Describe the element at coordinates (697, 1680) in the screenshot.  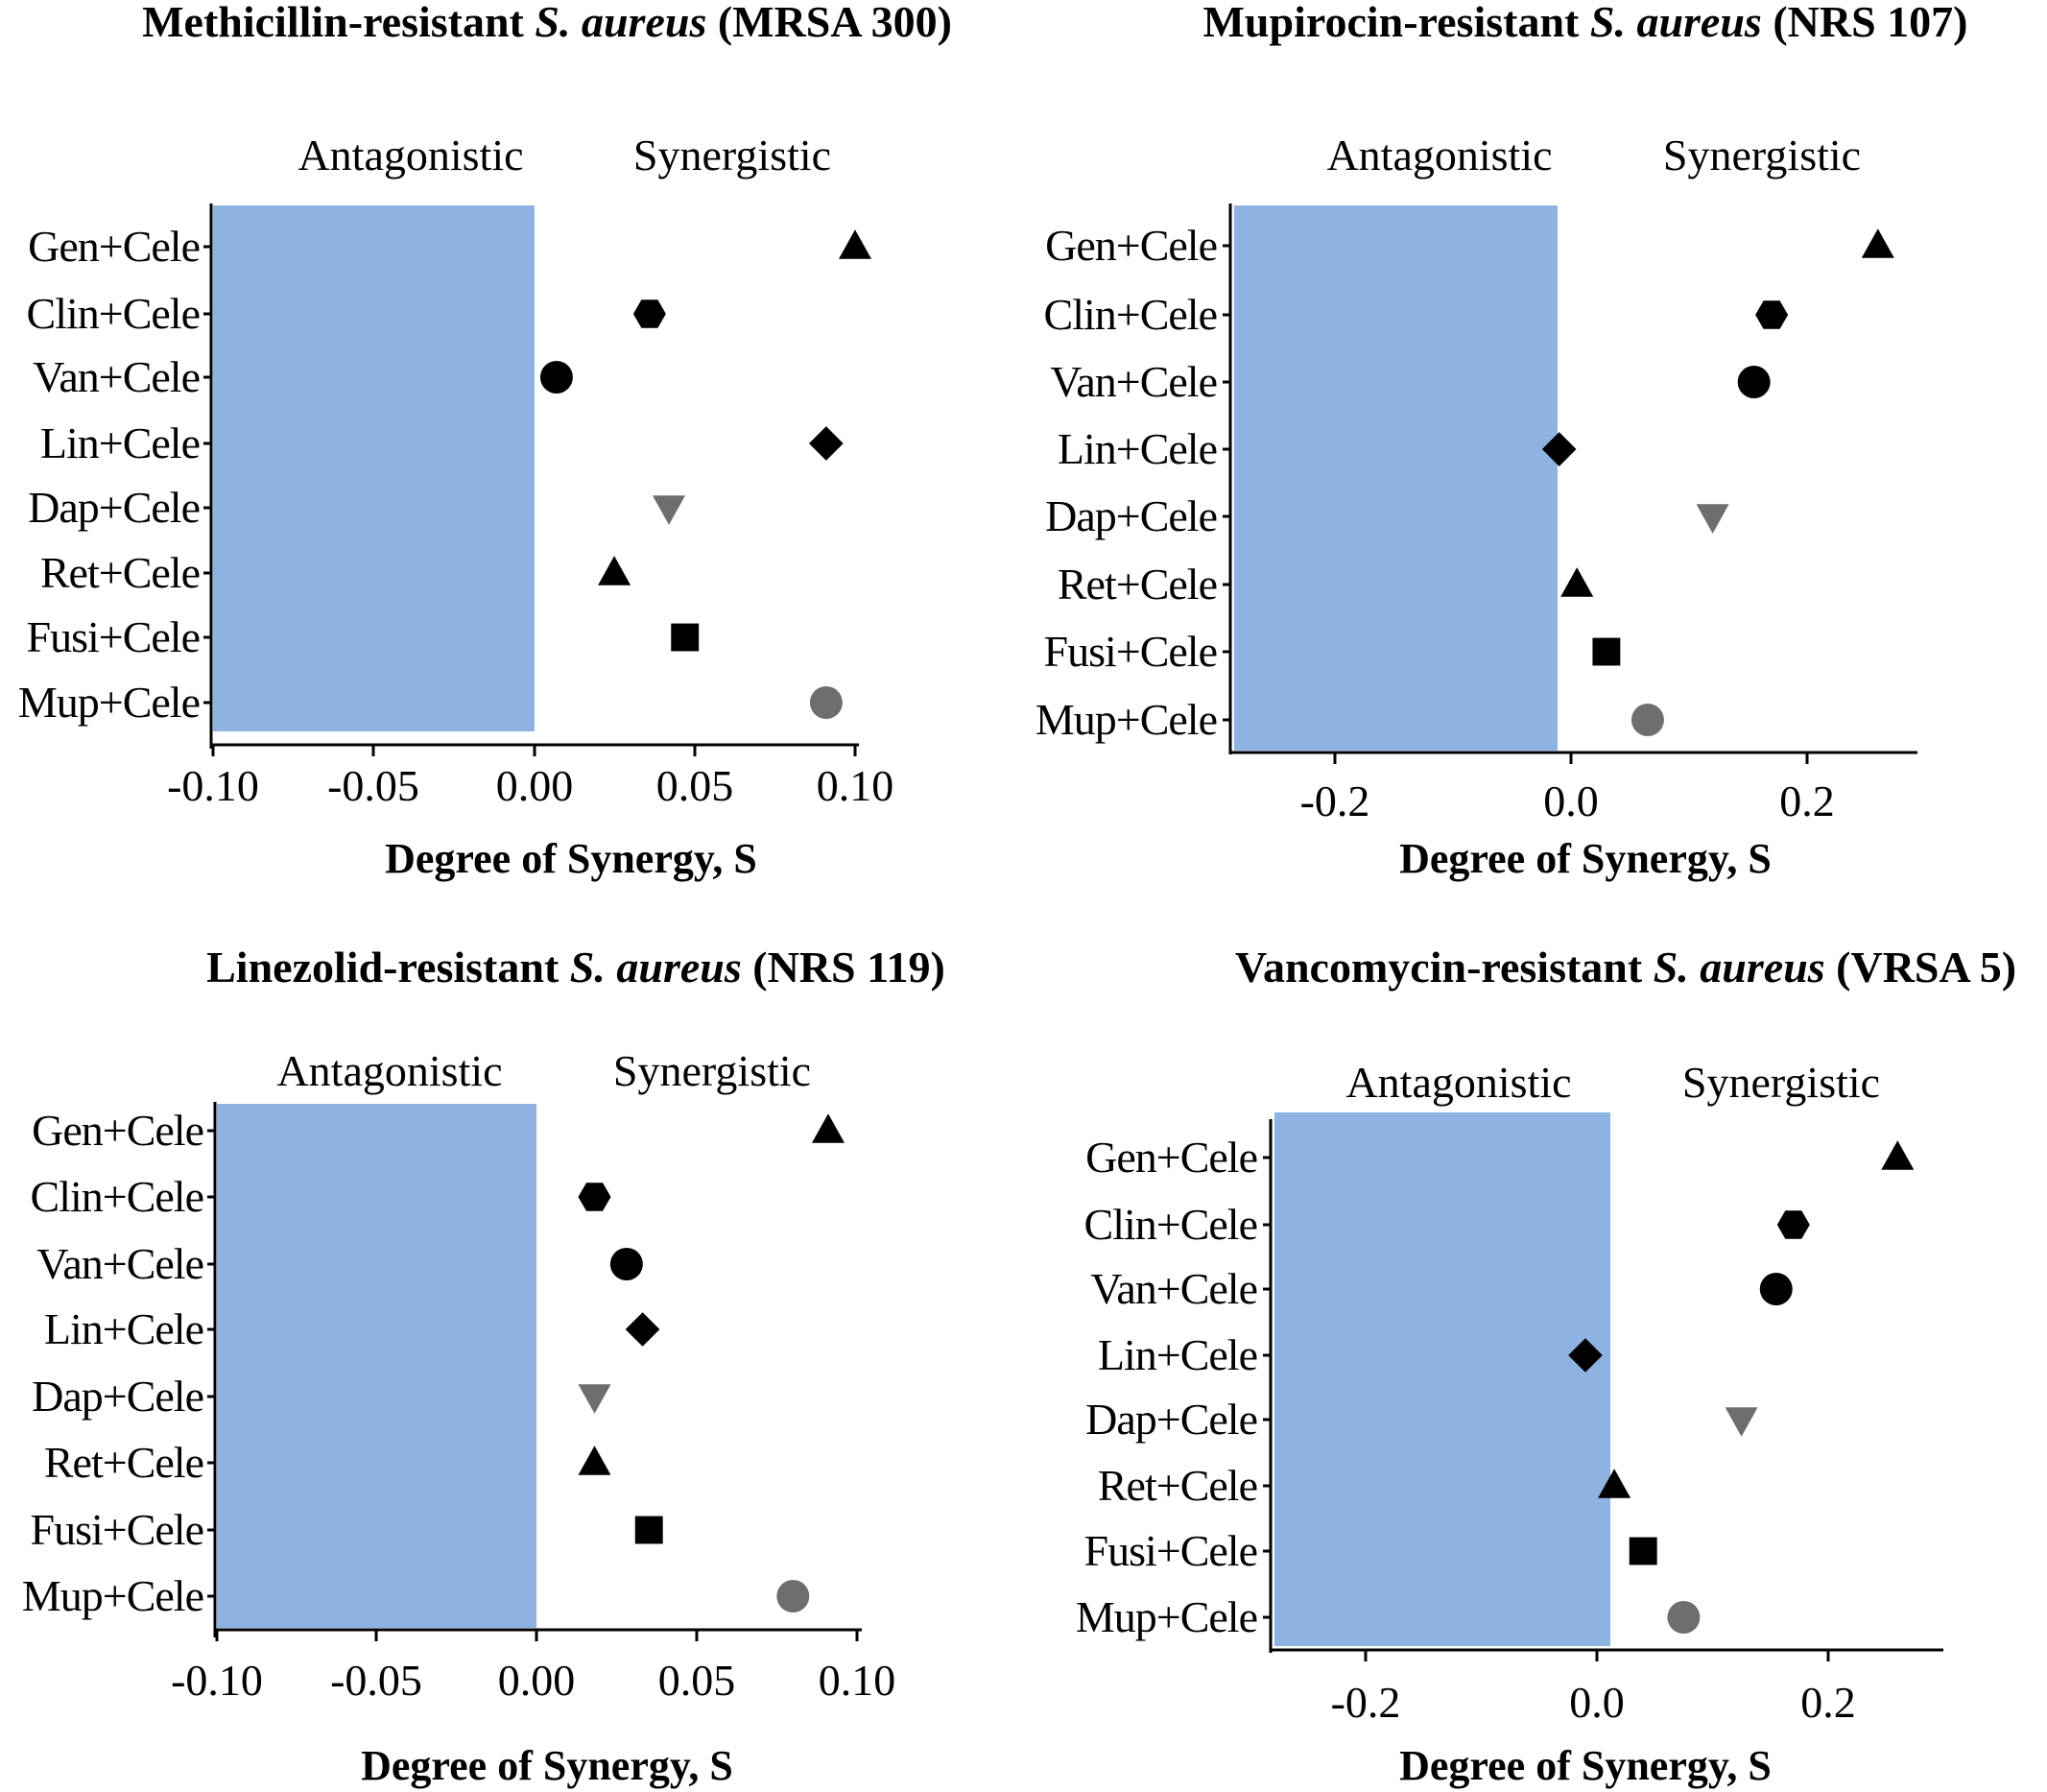
I see `x-tick-label: 0.05` at that location.